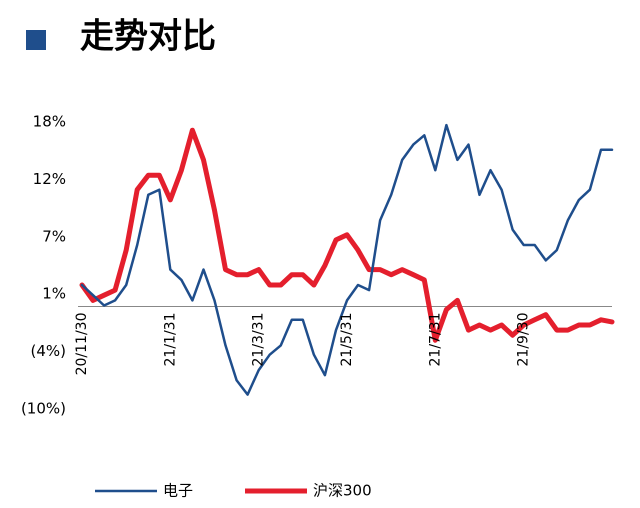 This screenshot has height=508, width=640. I want to click on y-tick-label: 1%, so click(54, 294).